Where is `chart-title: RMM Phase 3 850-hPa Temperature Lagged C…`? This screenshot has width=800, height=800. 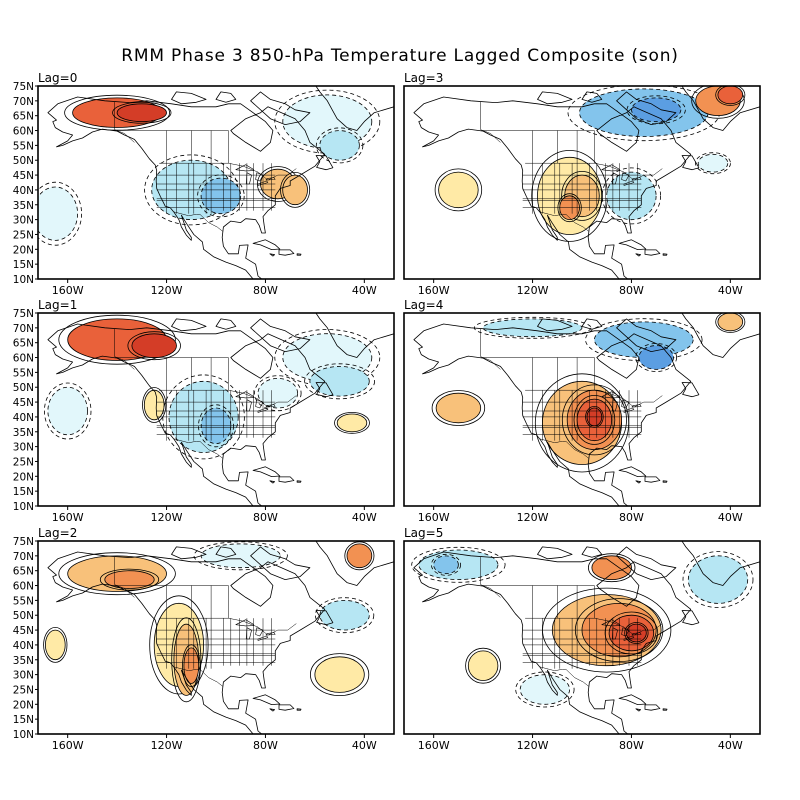
chart-title: RMM Phase 3 850-hPa Temperature Lagged C… is located at coordinates (400, 56).